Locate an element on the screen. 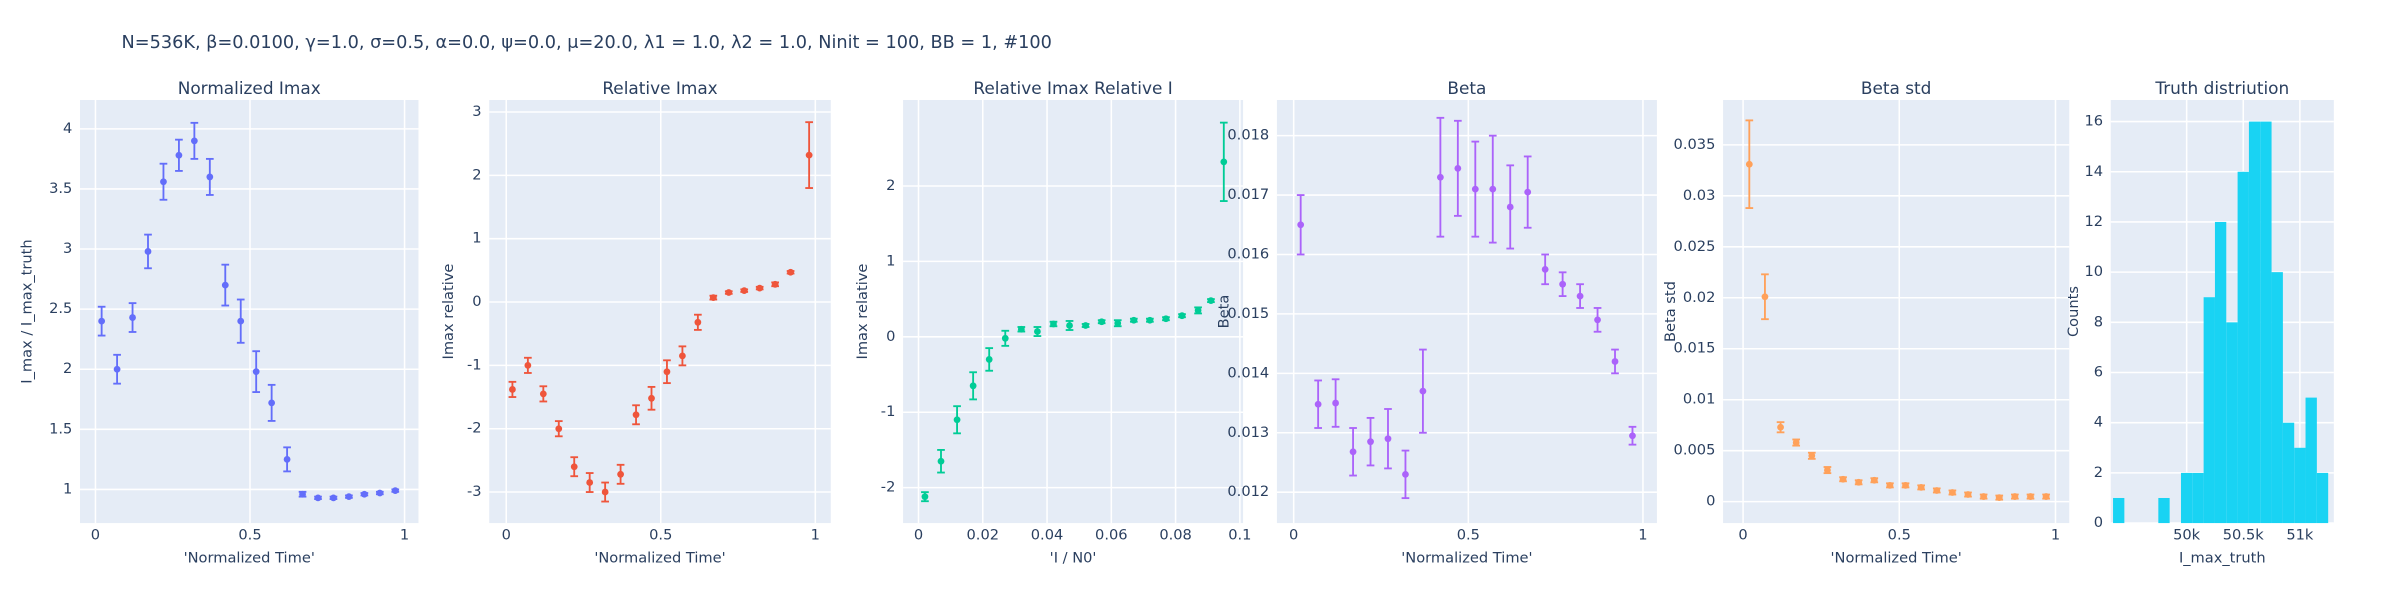 This screenshot has width=2400, height=600. y-tick-label: 14 is located at coordinates (2093, 171).